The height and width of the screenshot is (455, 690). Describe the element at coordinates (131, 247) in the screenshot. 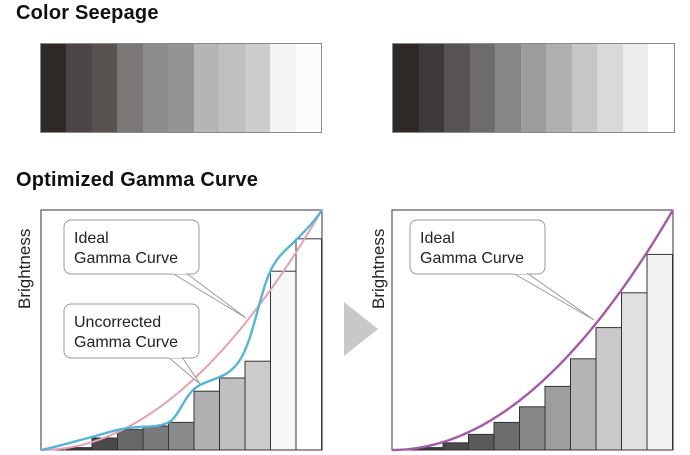

I see `left-ideal-callout` at that location.